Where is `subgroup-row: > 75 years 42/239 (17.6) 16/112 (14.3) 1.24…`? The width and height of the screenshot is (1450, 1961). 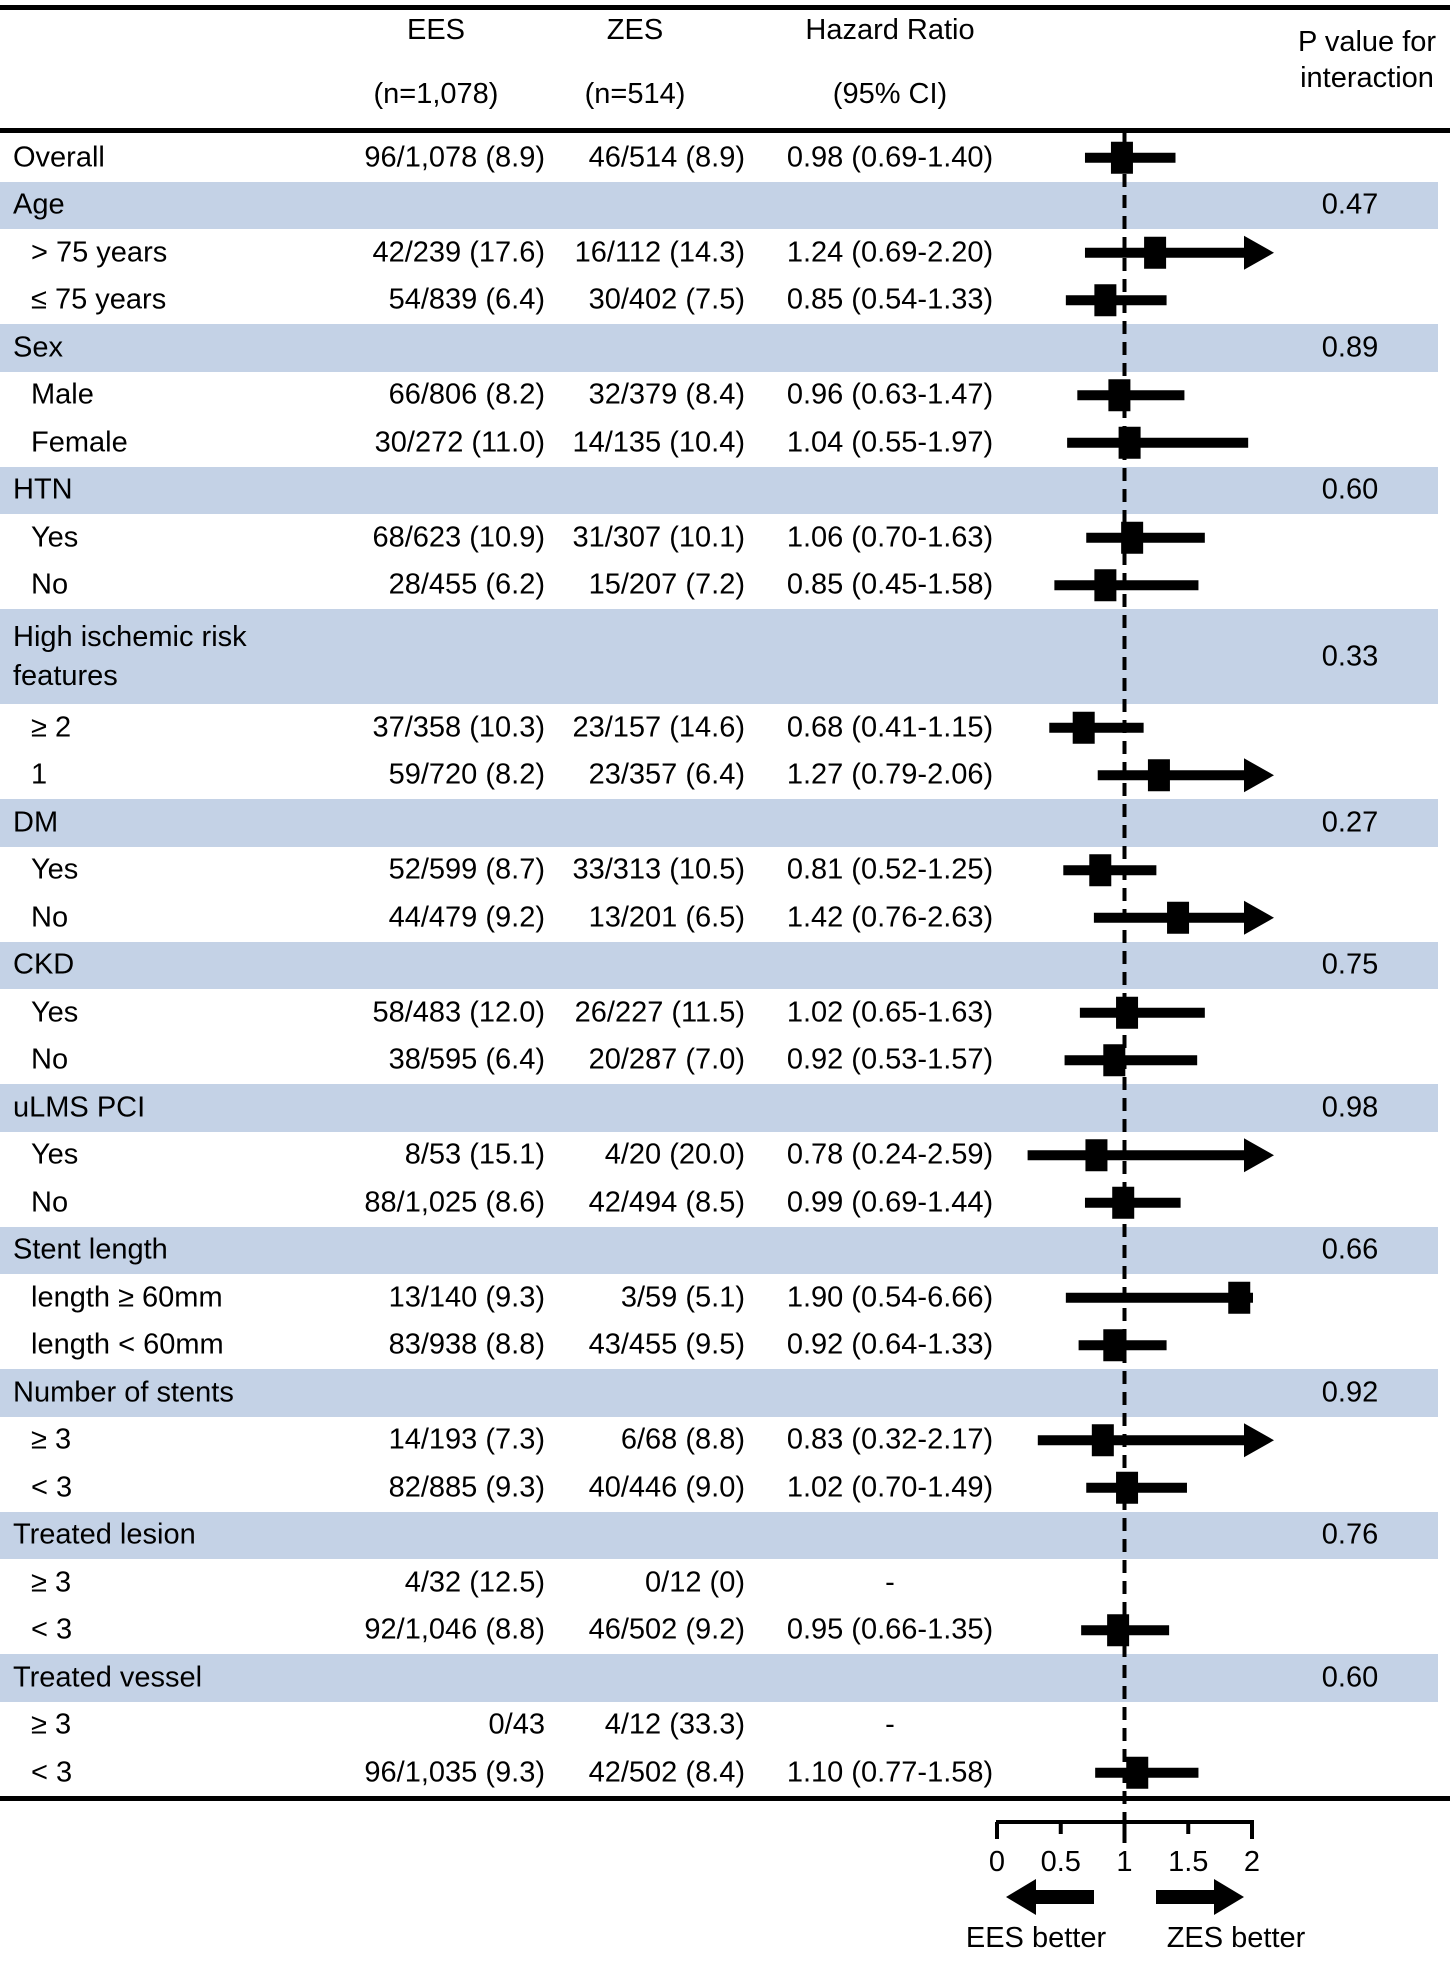
subgroup-row: > 75 years 42/239 (17.6) 16/112 (14.3) 1.24… is located at coordinates (719, 253).